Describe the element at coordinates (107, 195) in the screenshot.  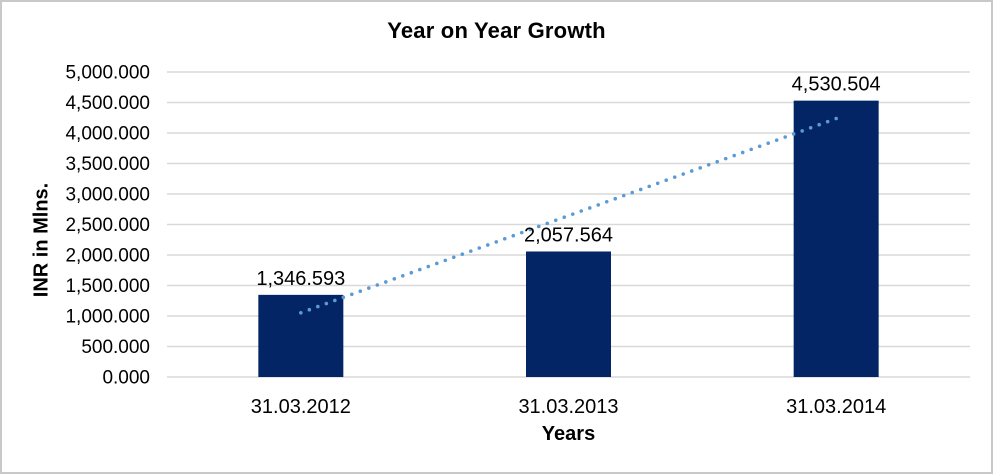
I see `y-tick-label: 3,000.000` at that location.